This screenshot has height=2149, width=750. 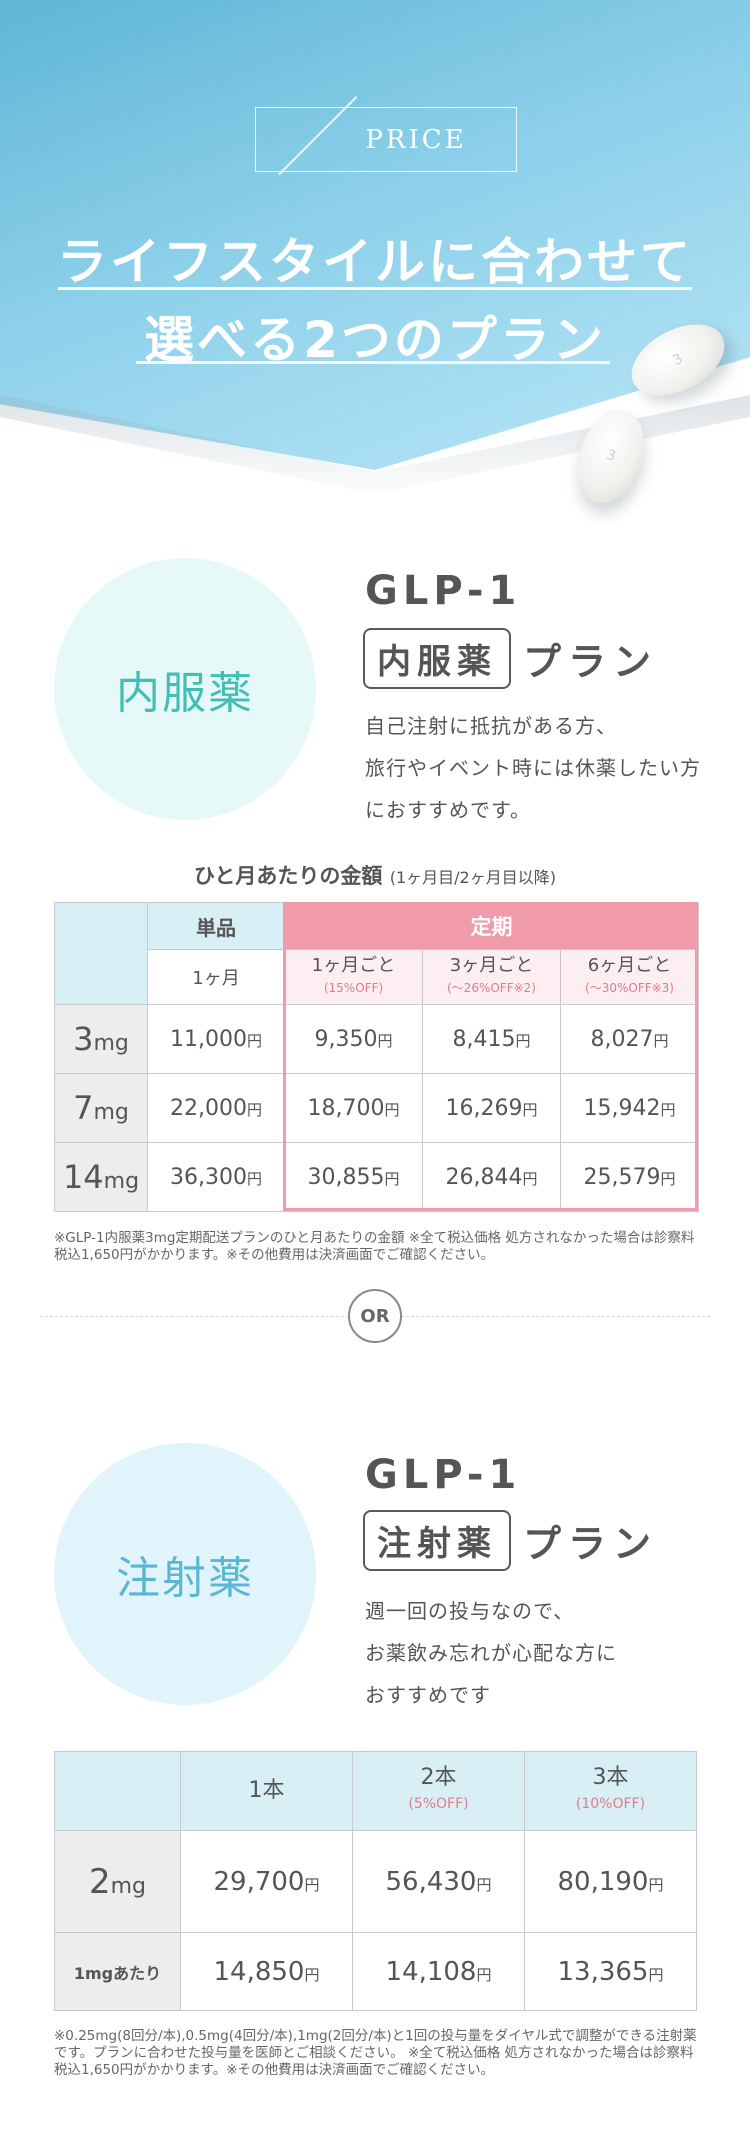 I want to click on teiki-col-discount: (15%OFF), so click(x=353, y=988).